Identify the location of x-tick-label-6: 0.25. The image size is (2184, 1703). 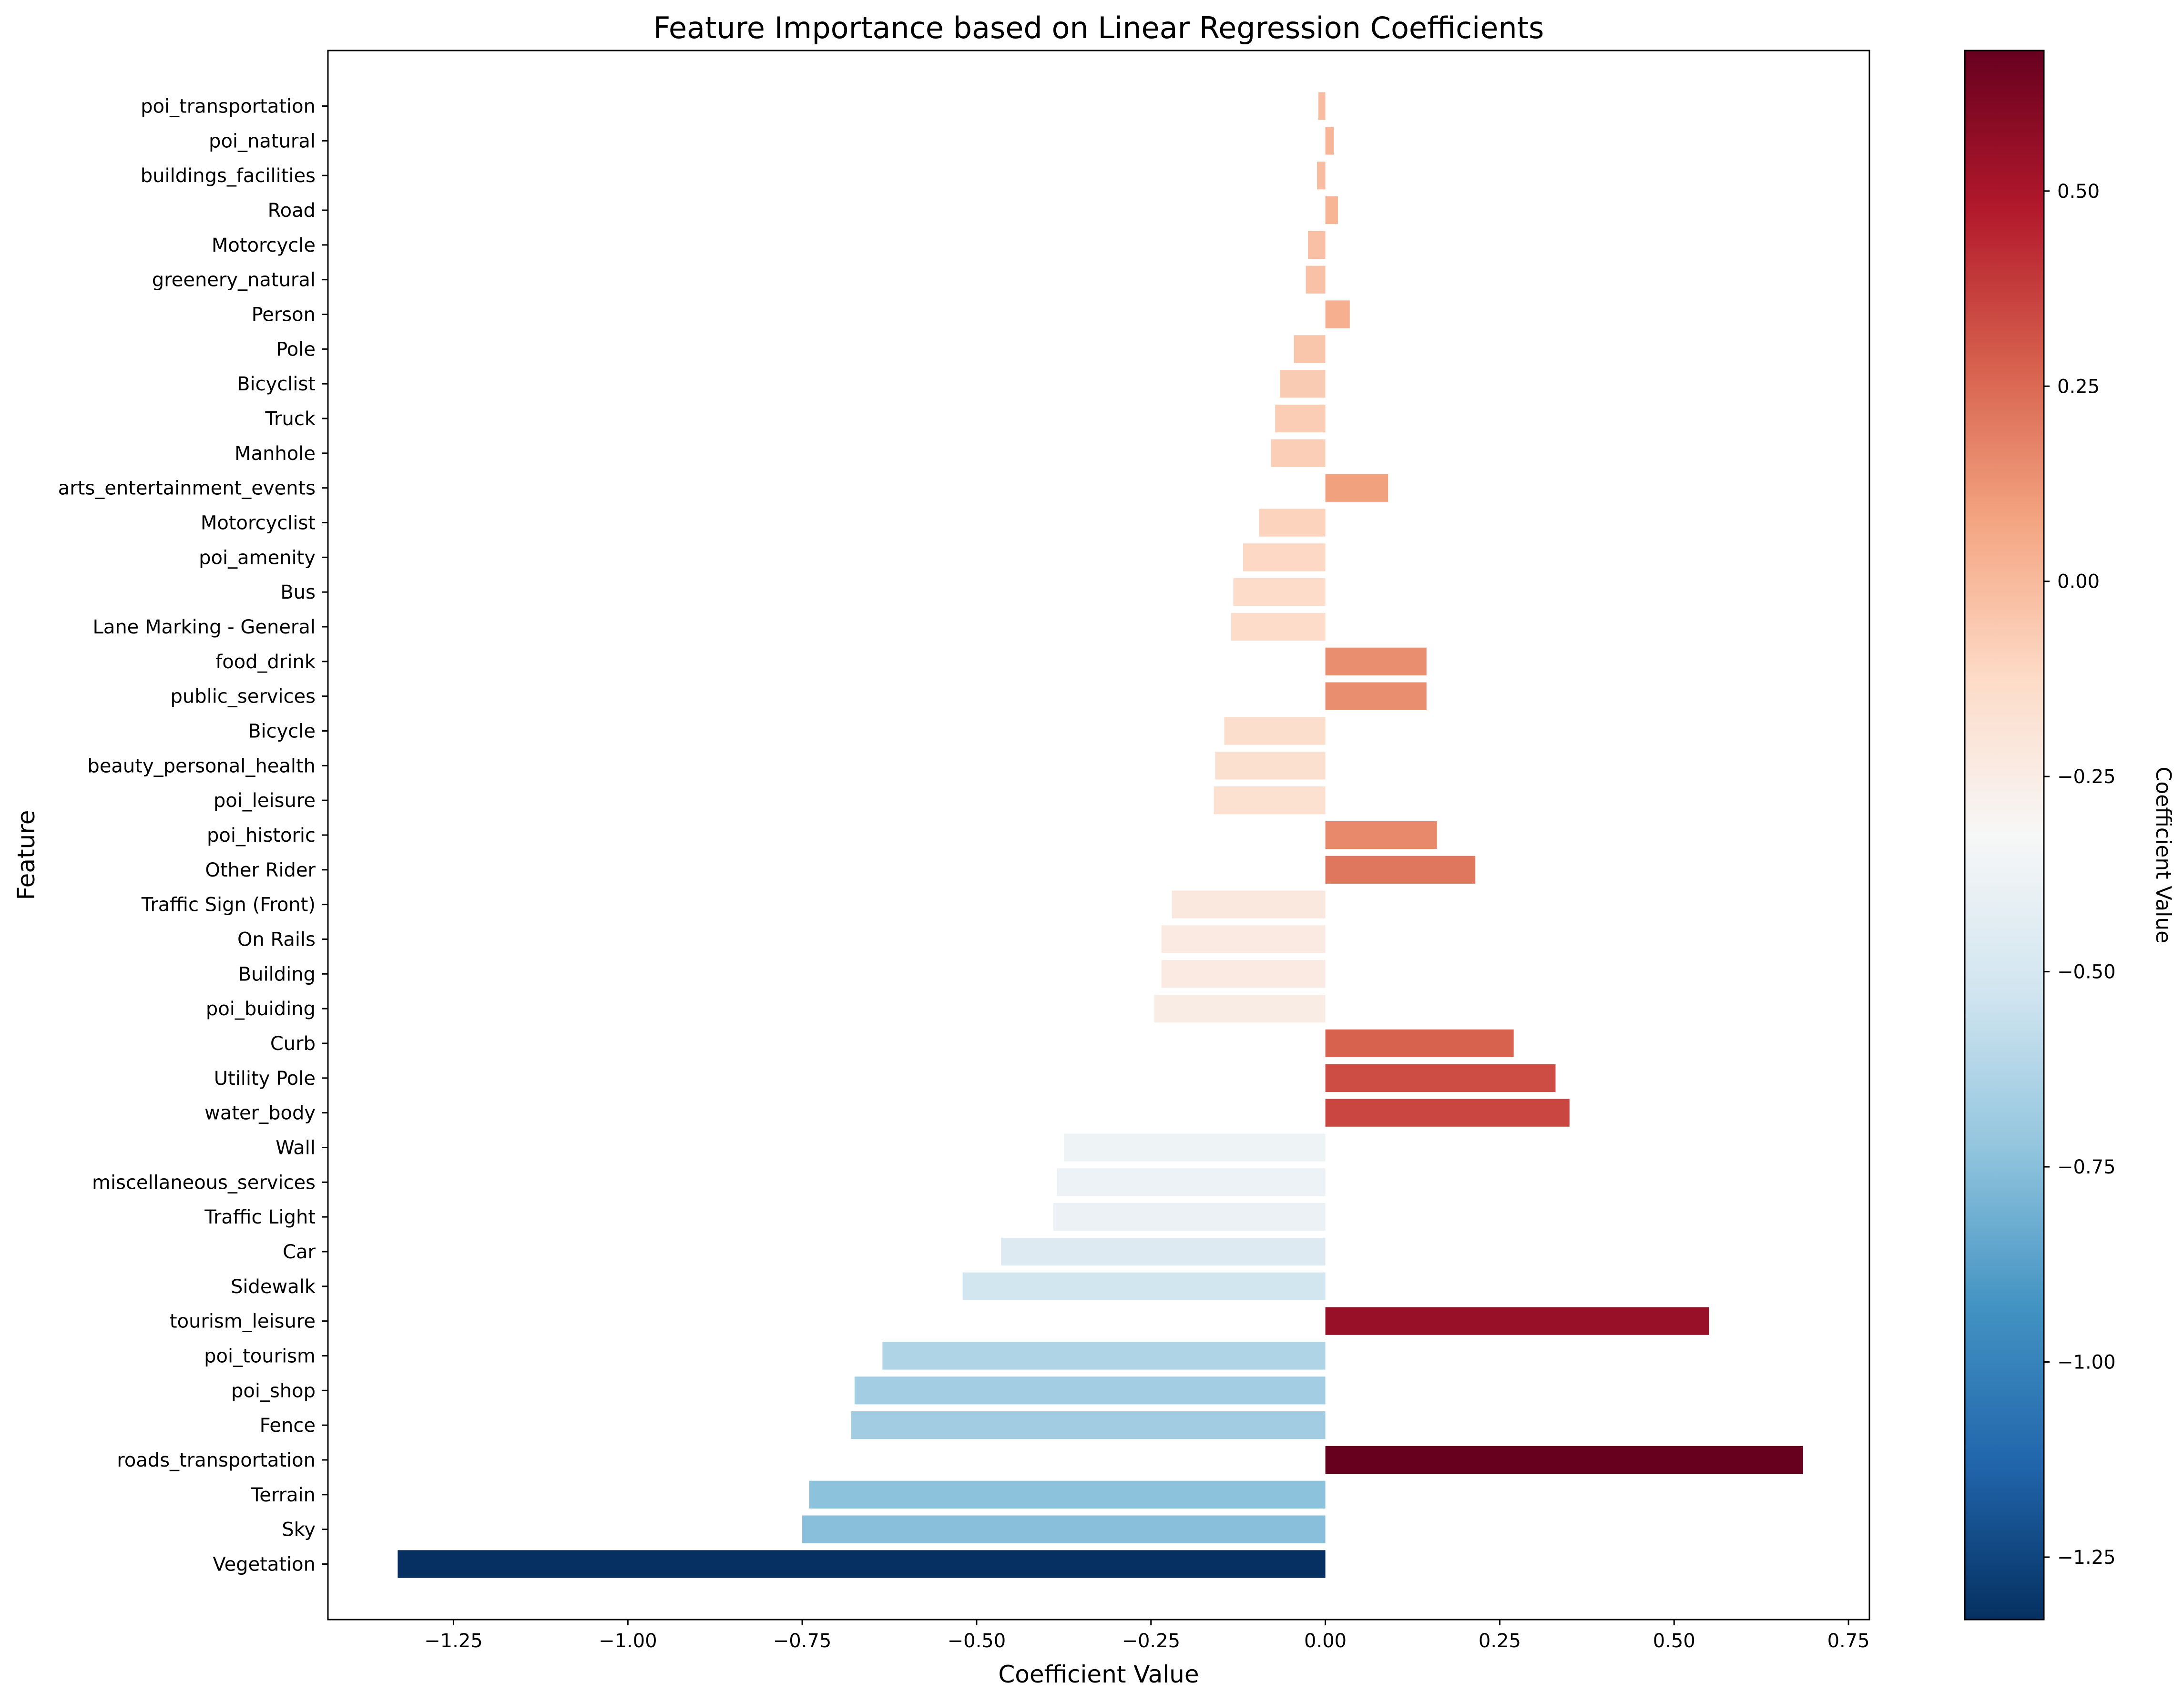
(1500, 1641).